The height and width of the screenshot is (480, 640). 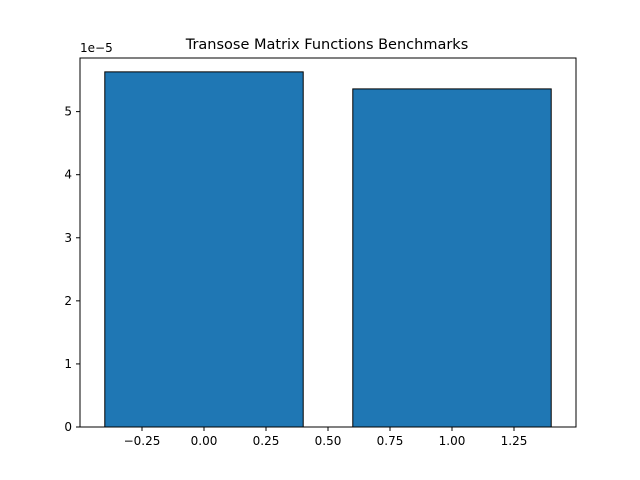 What do you see at coordinates (96, 48) in the screenshot?
I see `y-axis-scale-label: 1e−5` at bounding box center [96, 48].